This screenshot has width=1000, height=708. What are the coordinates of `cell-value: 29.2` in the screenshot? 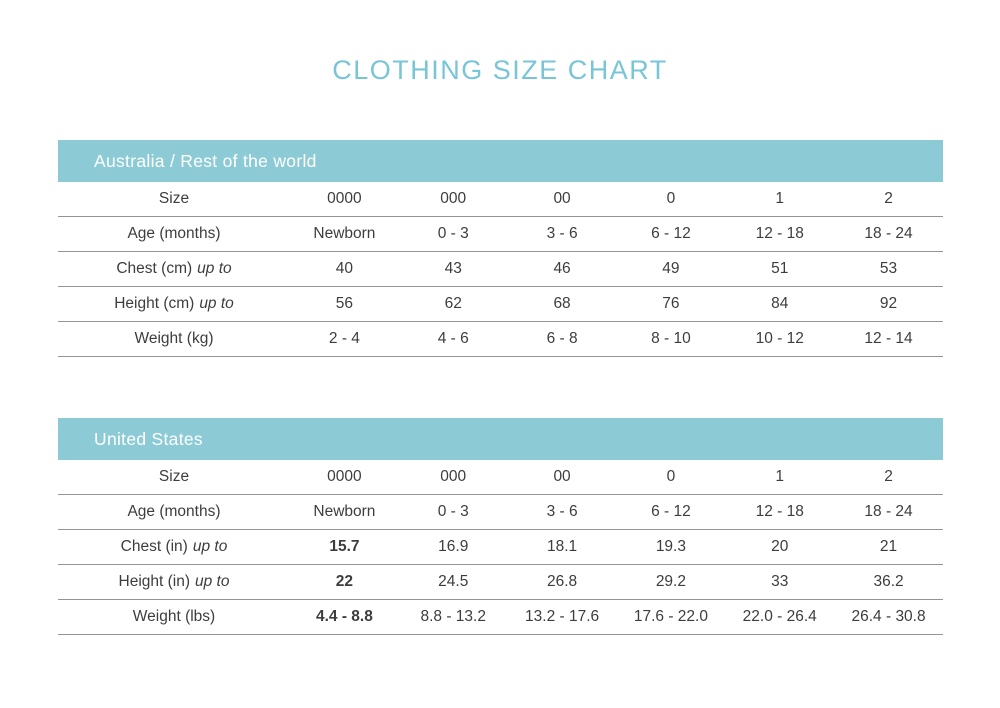 It's located at (670, 581).